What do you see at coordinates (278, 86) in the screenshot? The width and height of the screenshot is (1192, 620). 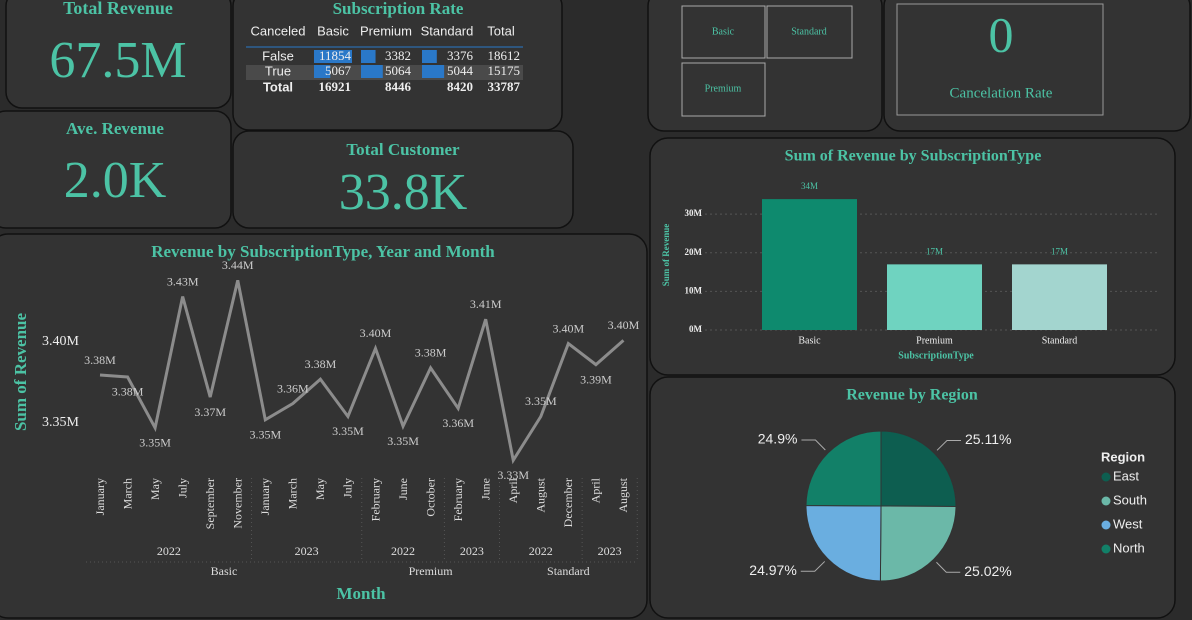 I see `table-cell: Total` at bounding box center [278, 86].